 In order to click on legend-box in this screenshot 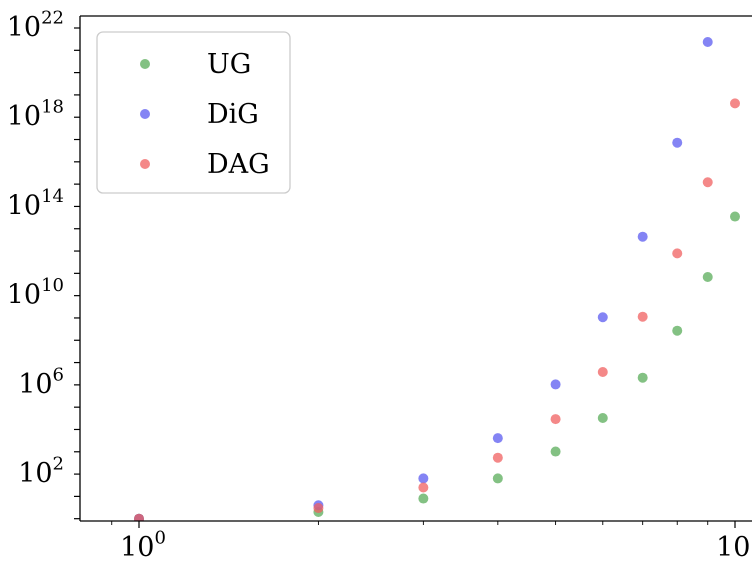, I will do `click(193, 112)`.